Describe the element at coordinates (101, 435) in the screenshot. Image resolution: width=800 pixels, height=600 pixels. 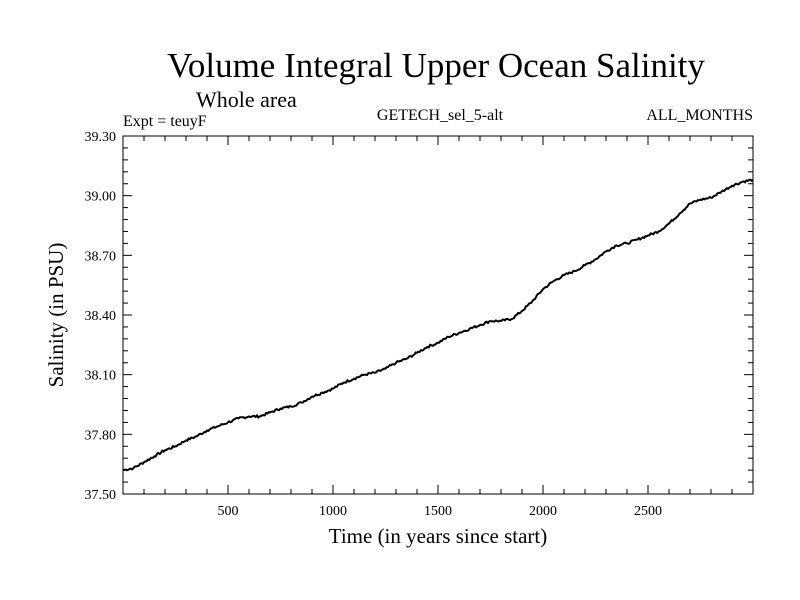
I see `y-tick-label: 37.80` at that location.